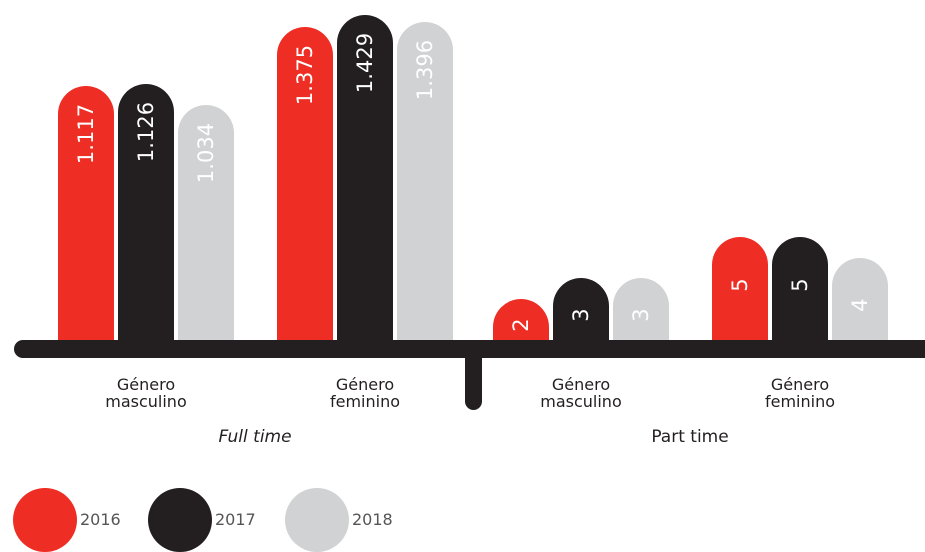 This screenshot has height=552, width=925. Describe the element at coordinates (305, 75) in the screenshot. I see `value-label: 1.375` at that location.